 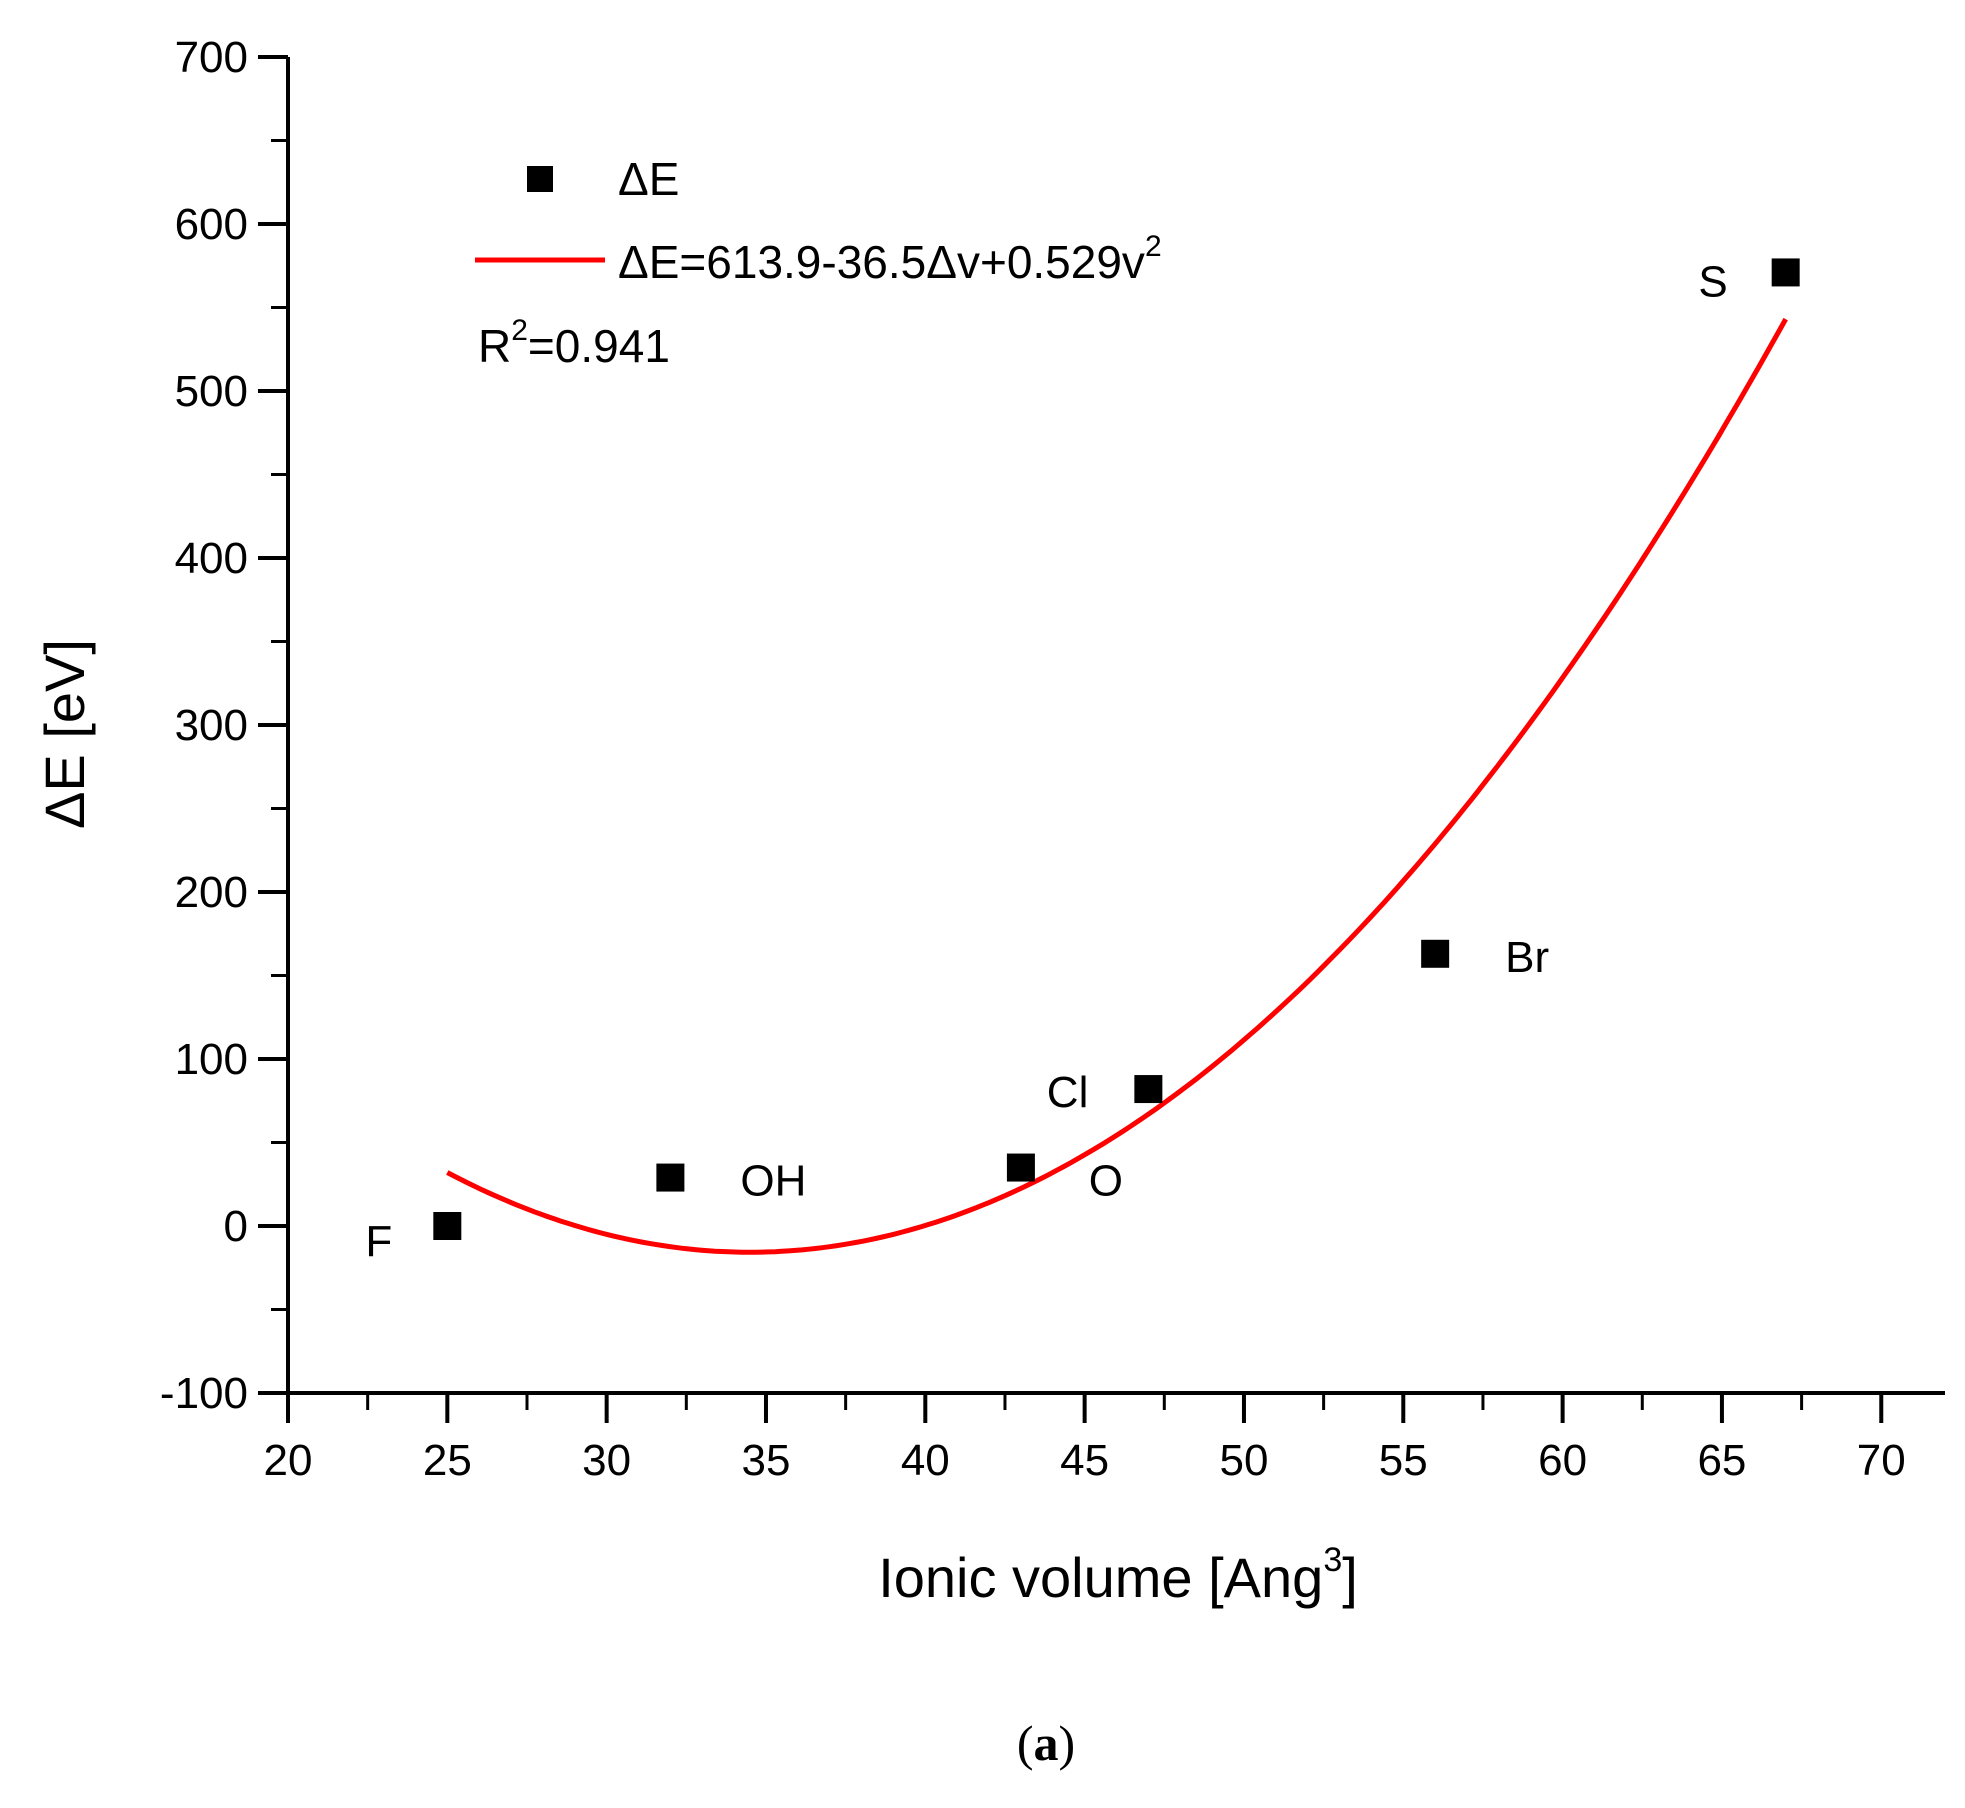 I want to click on legend-fit-sup: 2, so click(x=1153, y=246).